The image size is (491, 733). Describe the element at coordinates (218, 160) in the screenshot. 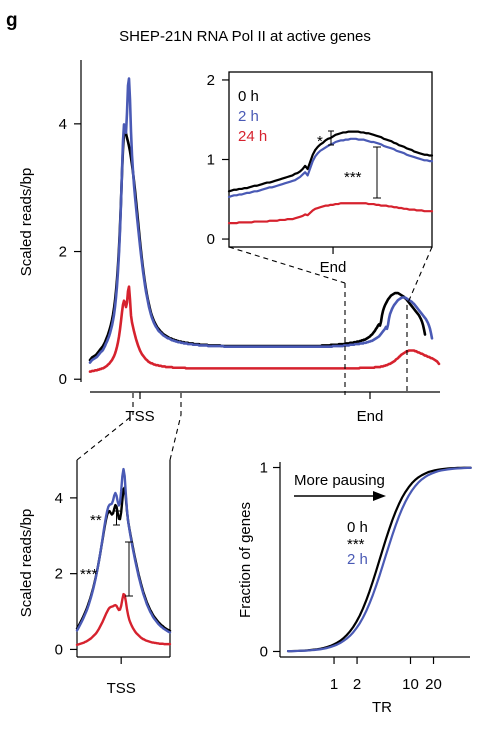

I see `inset-y-ticks: 0 1 2` at that location.